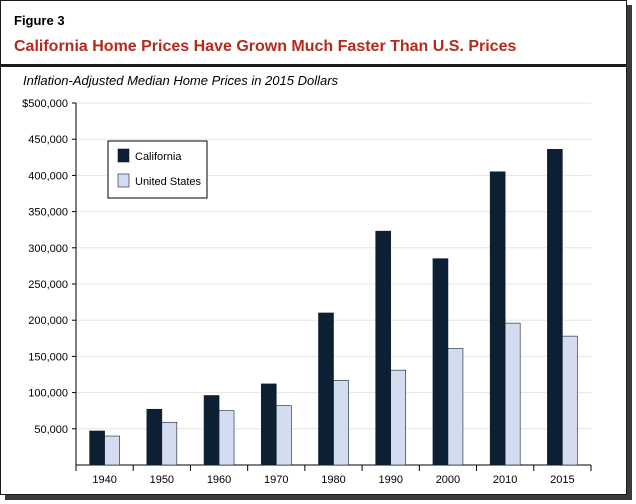 The height and width of the screenshot is (504, 636). Describe the element at coordinates (48, 140) in the screenshot. I see `y-tick-label: 450,000` at that location.